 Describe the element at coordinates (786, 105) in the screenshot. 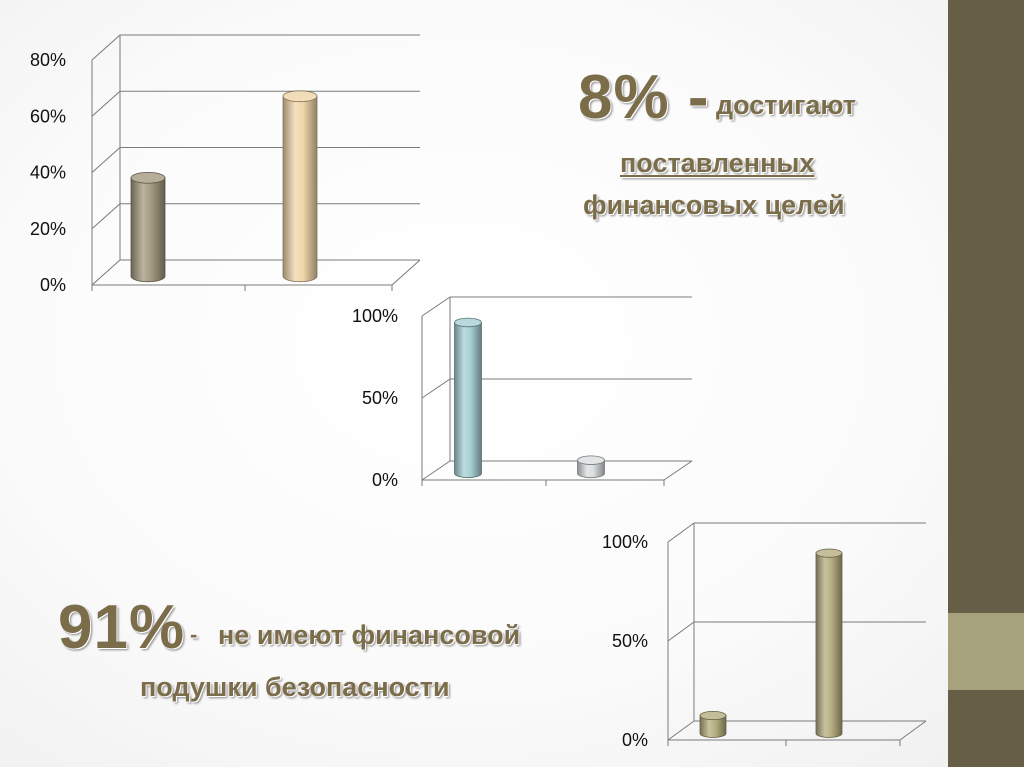

I see `caption-top-text: достигают` at that location.